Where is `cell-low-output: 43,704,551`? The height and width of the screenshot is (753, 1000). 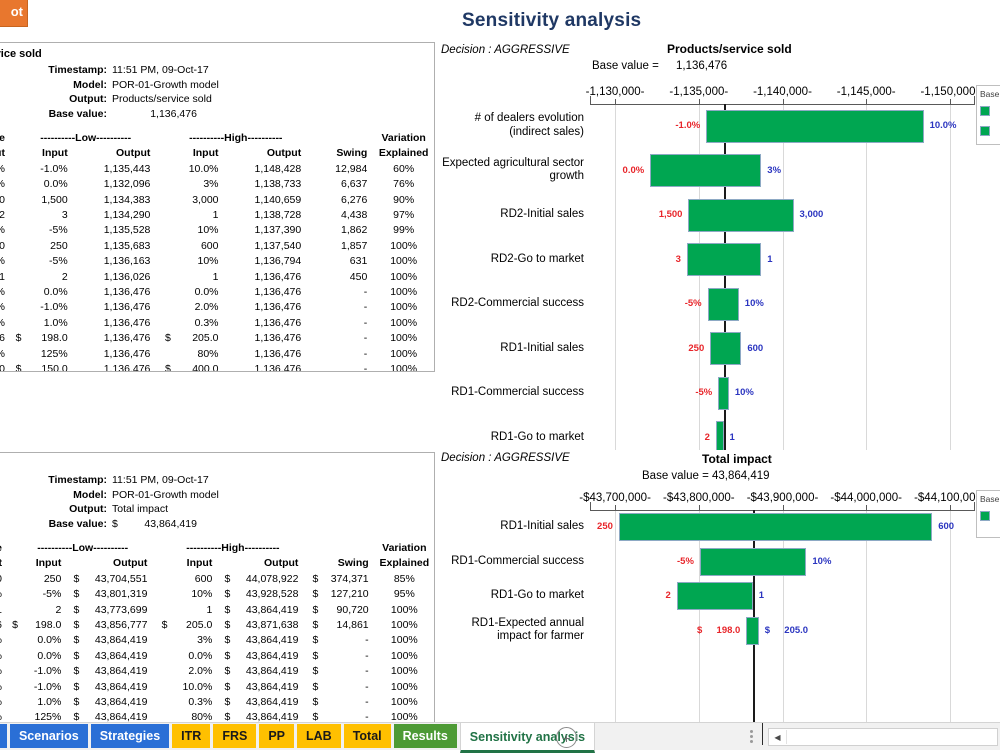
cell-low-output: 43,704,551 is located at coordinates (121, 578).